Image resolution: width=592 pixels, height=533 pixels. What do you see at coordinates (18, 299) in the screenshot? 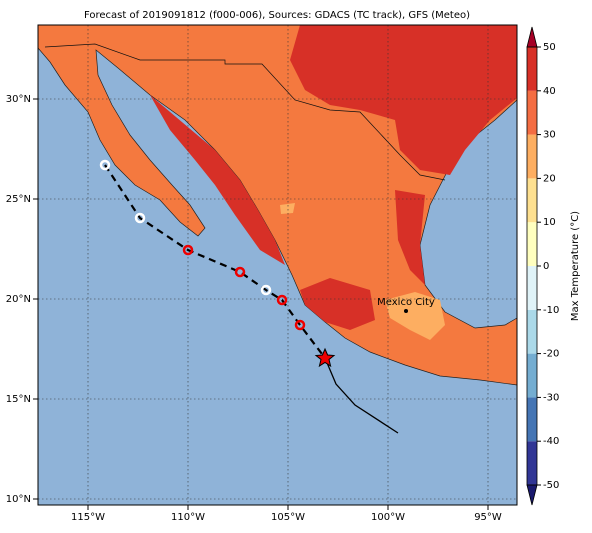
I see `lat-label: 20°N` at bounding box center [18, 299].